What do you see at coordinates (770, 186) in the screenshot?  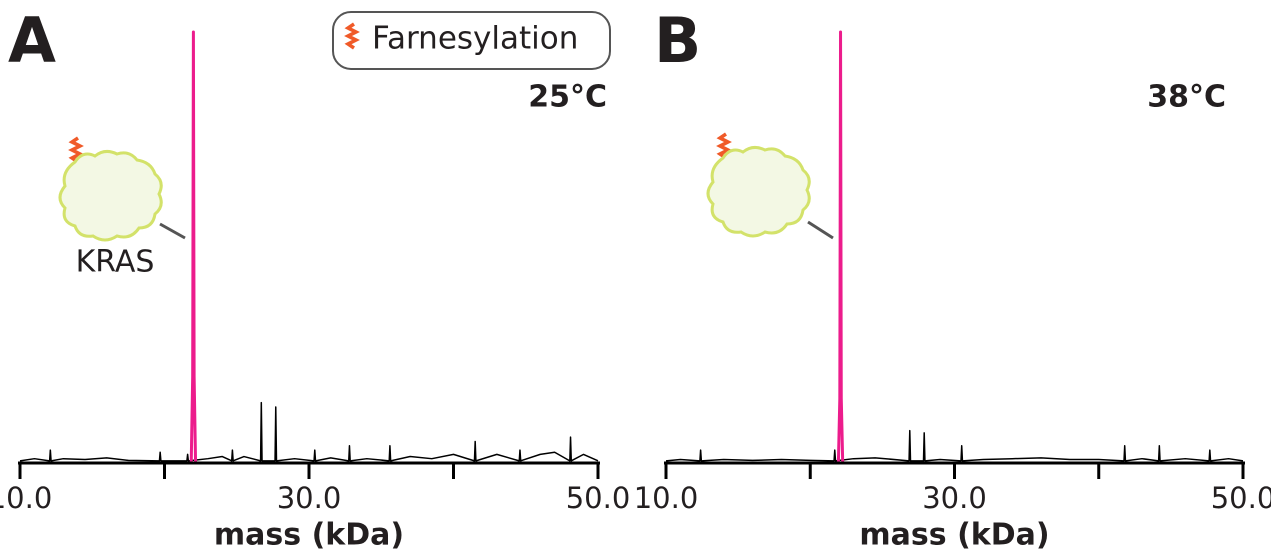 I see `protein-icon-b` at bounding box center [770, 186].